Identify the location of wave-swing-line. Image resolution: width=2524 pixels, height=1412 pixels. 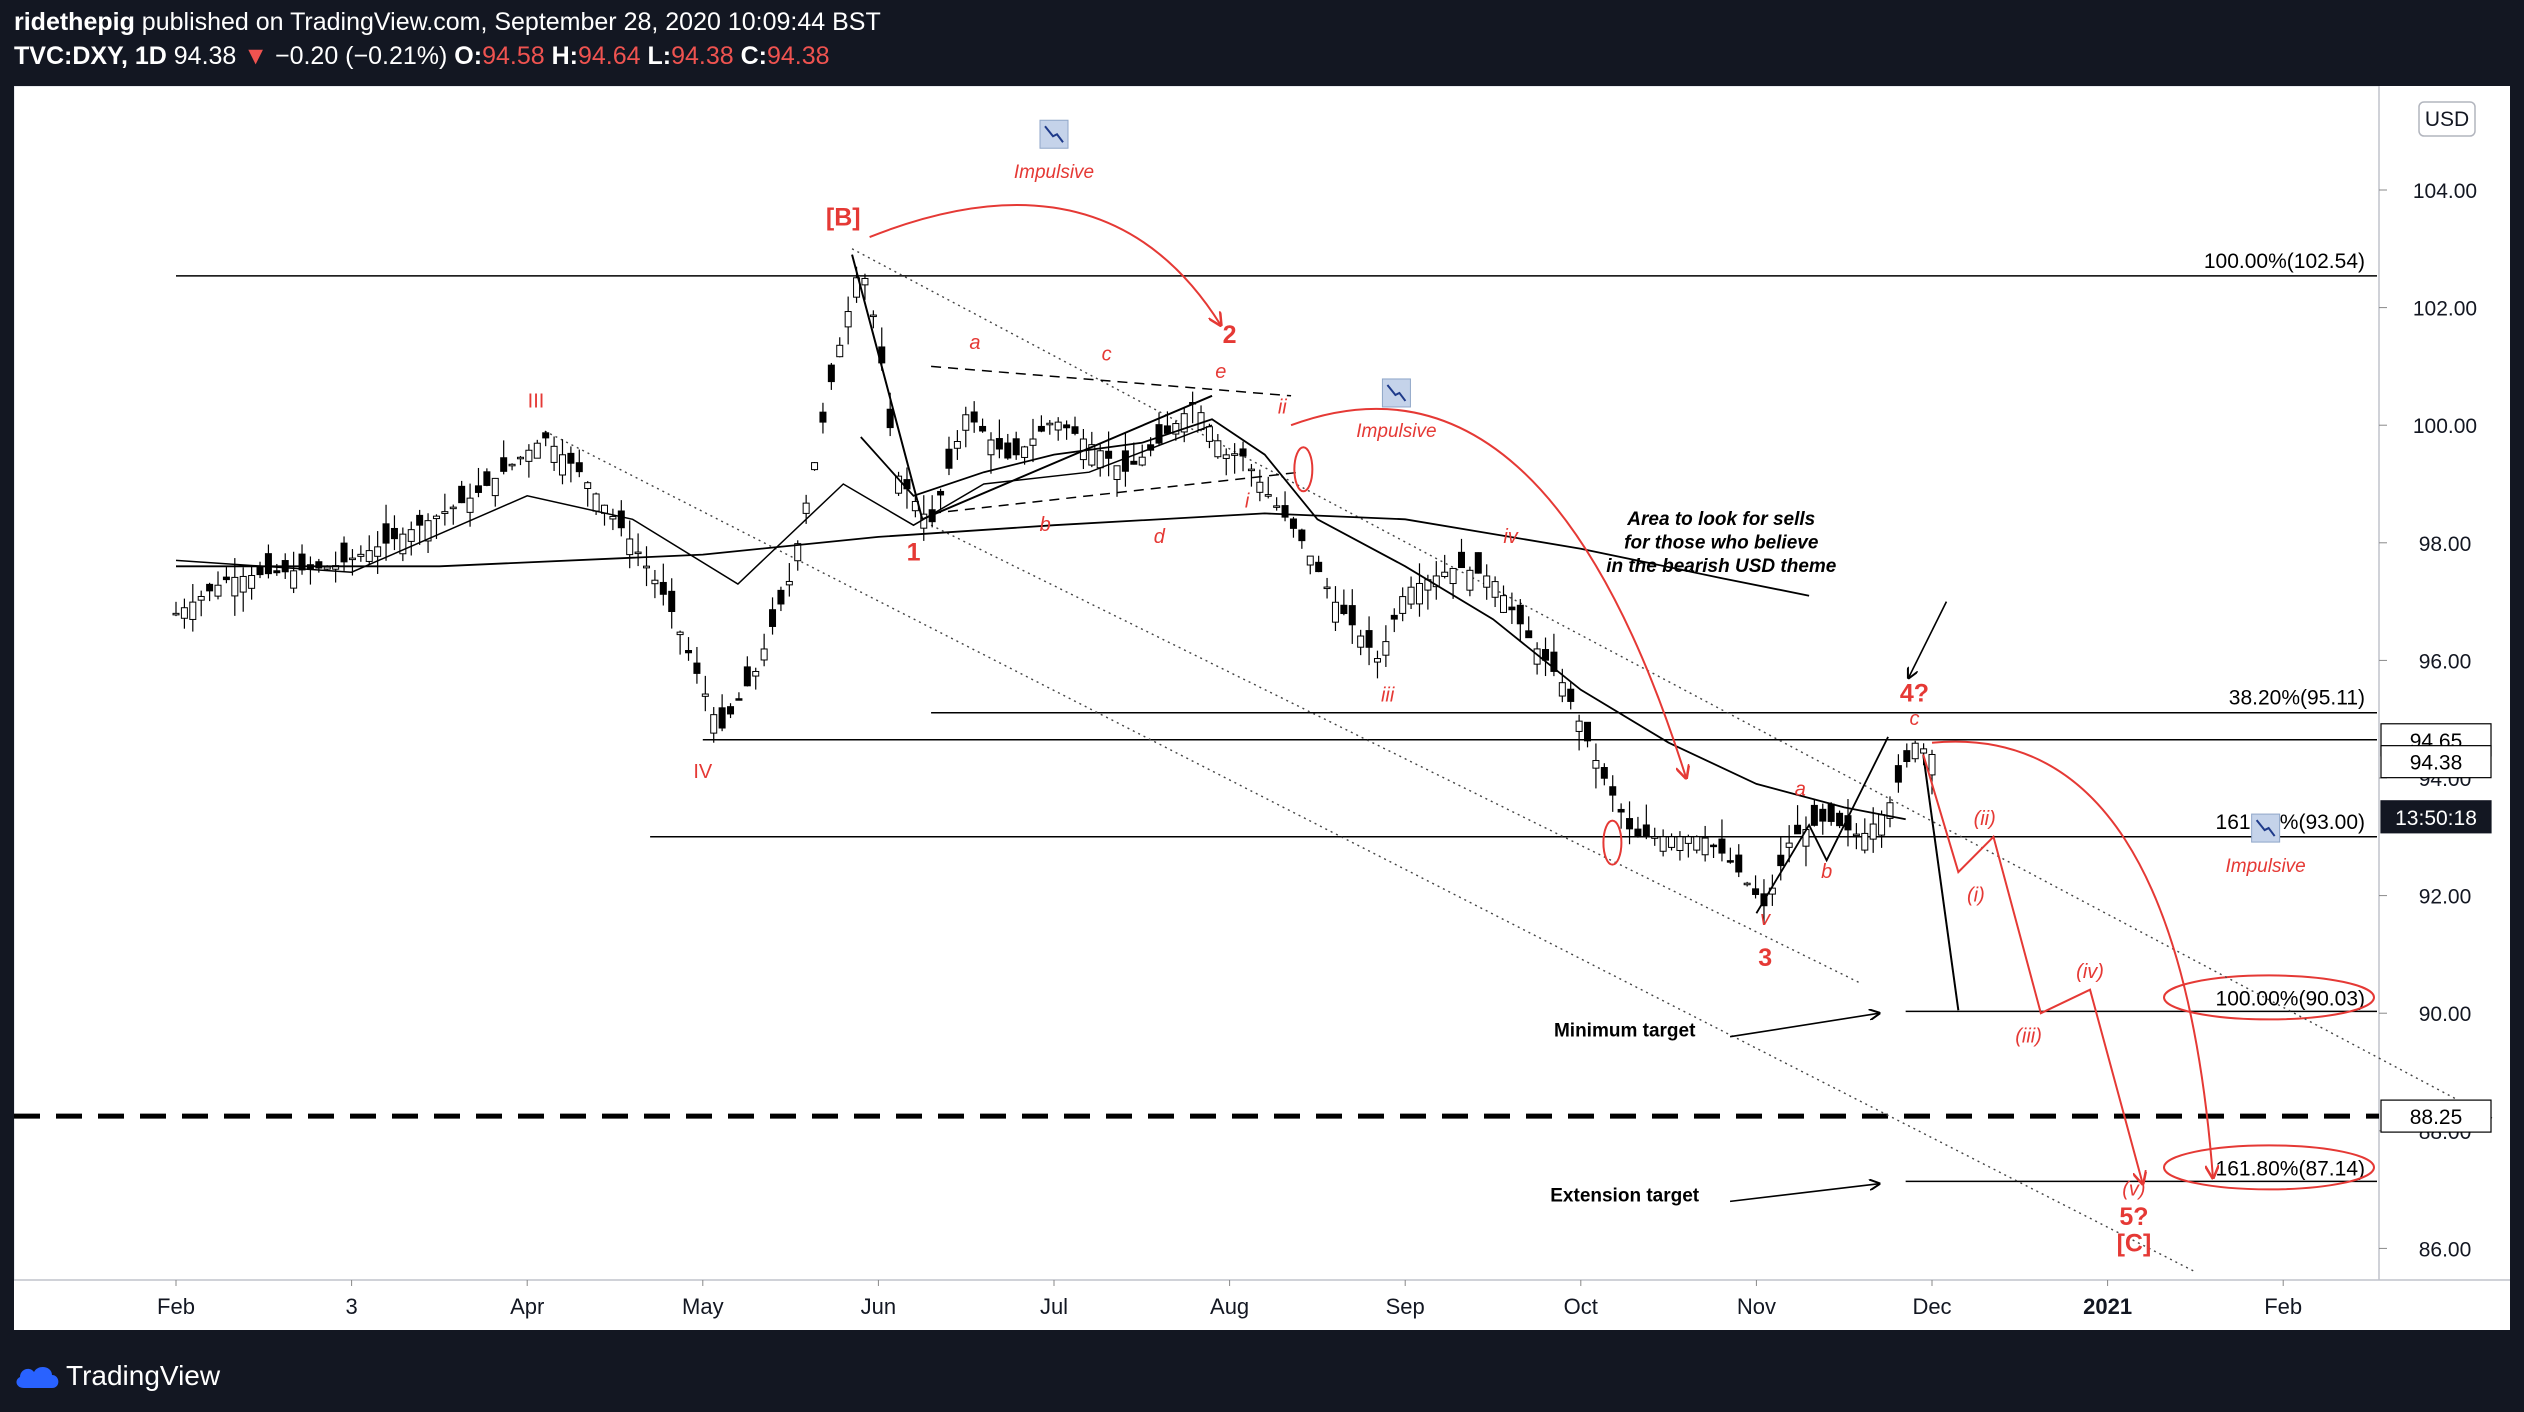
(1032, 387).